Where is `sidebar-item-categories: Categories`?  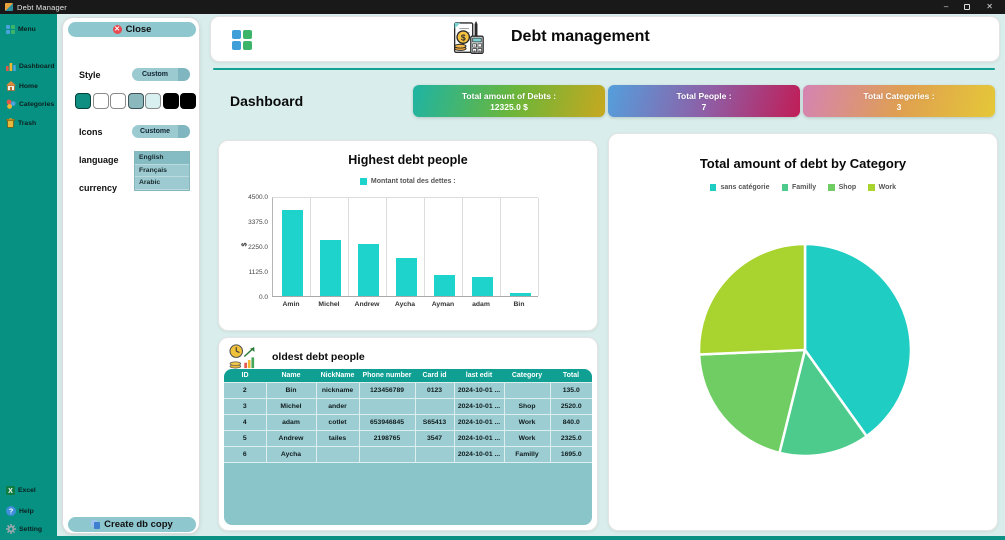 sidebar-item-categories: Categories is located at coordinates (30, 104).